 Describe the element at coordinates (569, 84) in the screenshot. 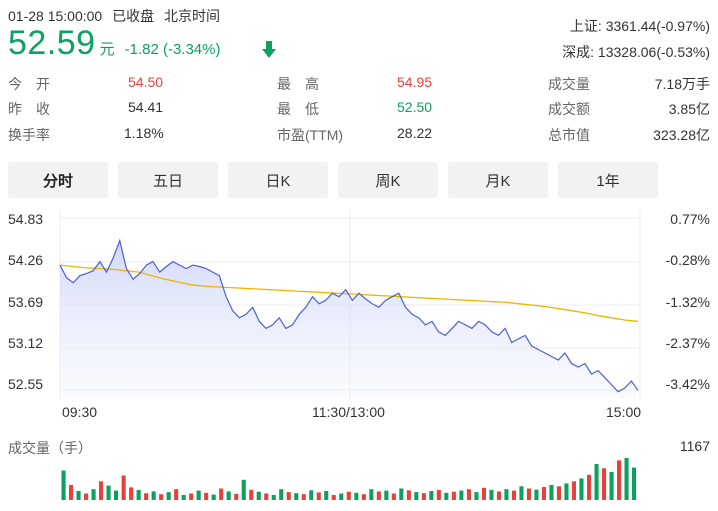

I see `volume-label: 成交量` at that location.